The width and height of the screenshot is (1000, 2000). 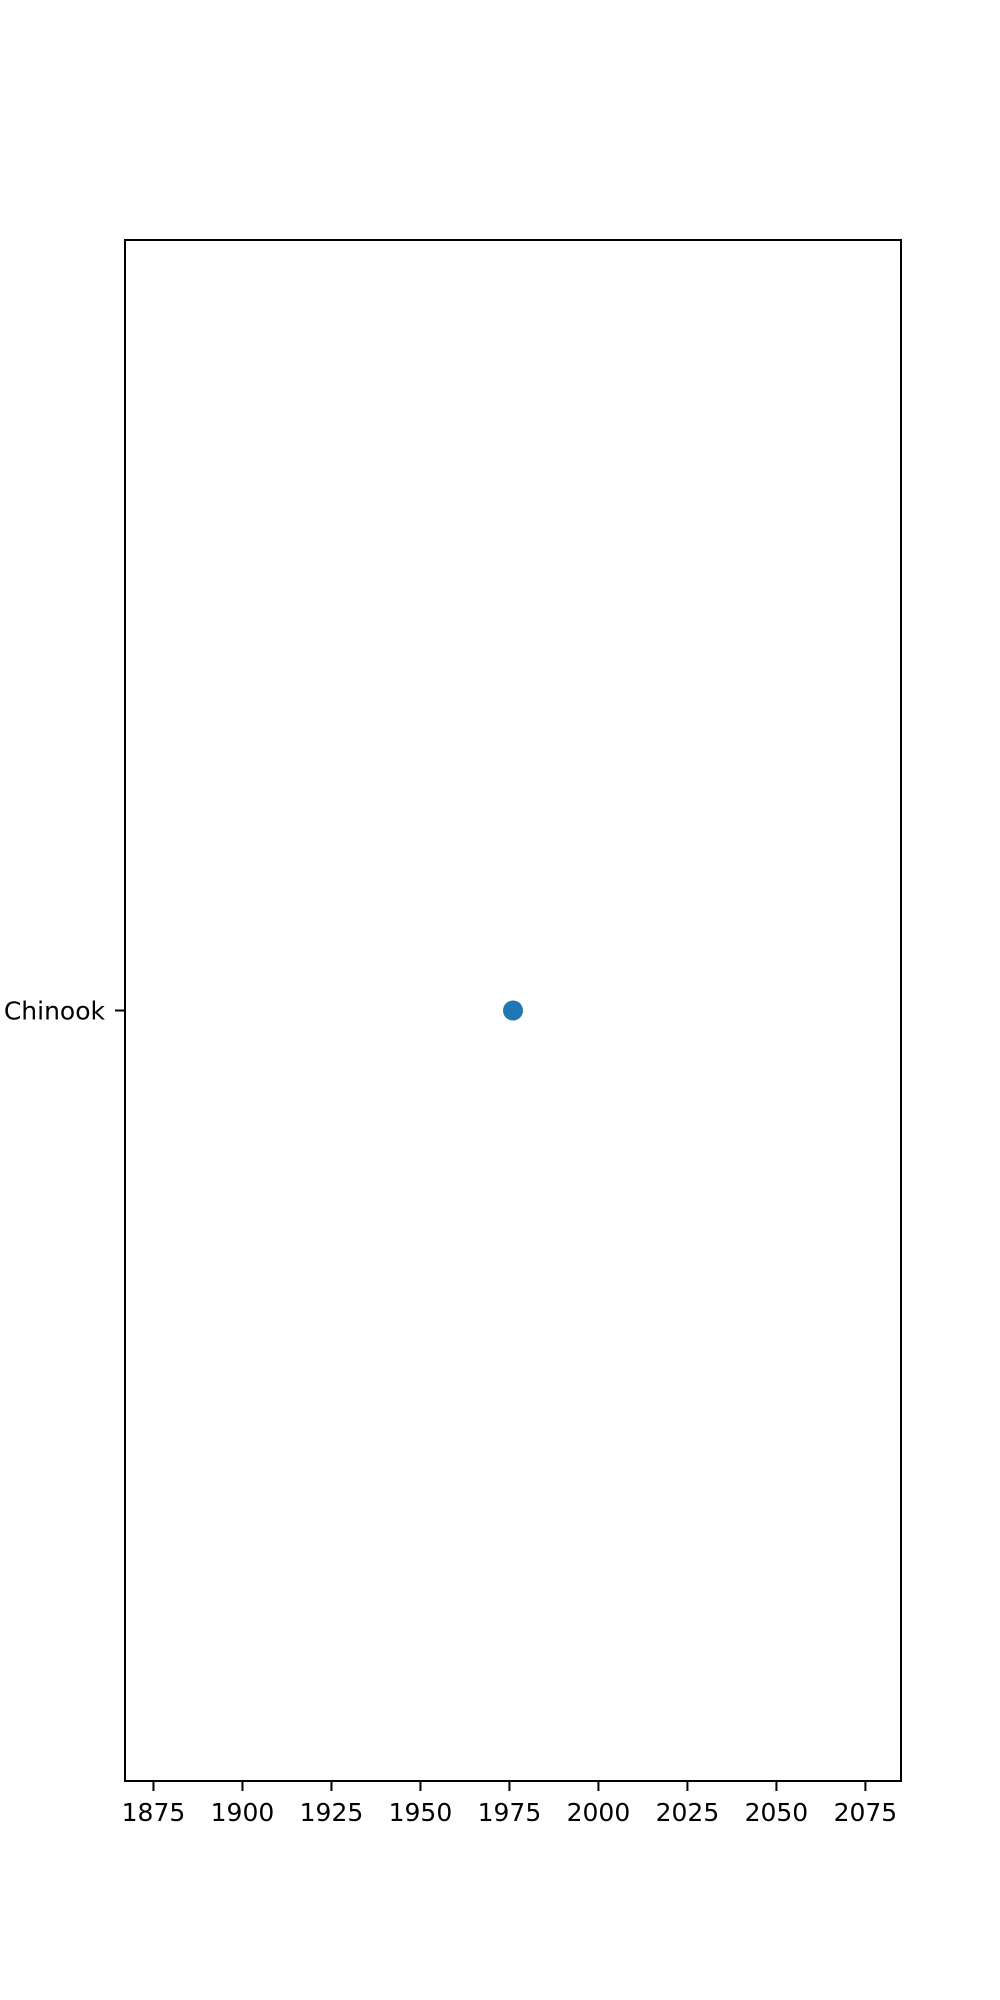 I want to click on data-point, so click(x=513, y=1010).